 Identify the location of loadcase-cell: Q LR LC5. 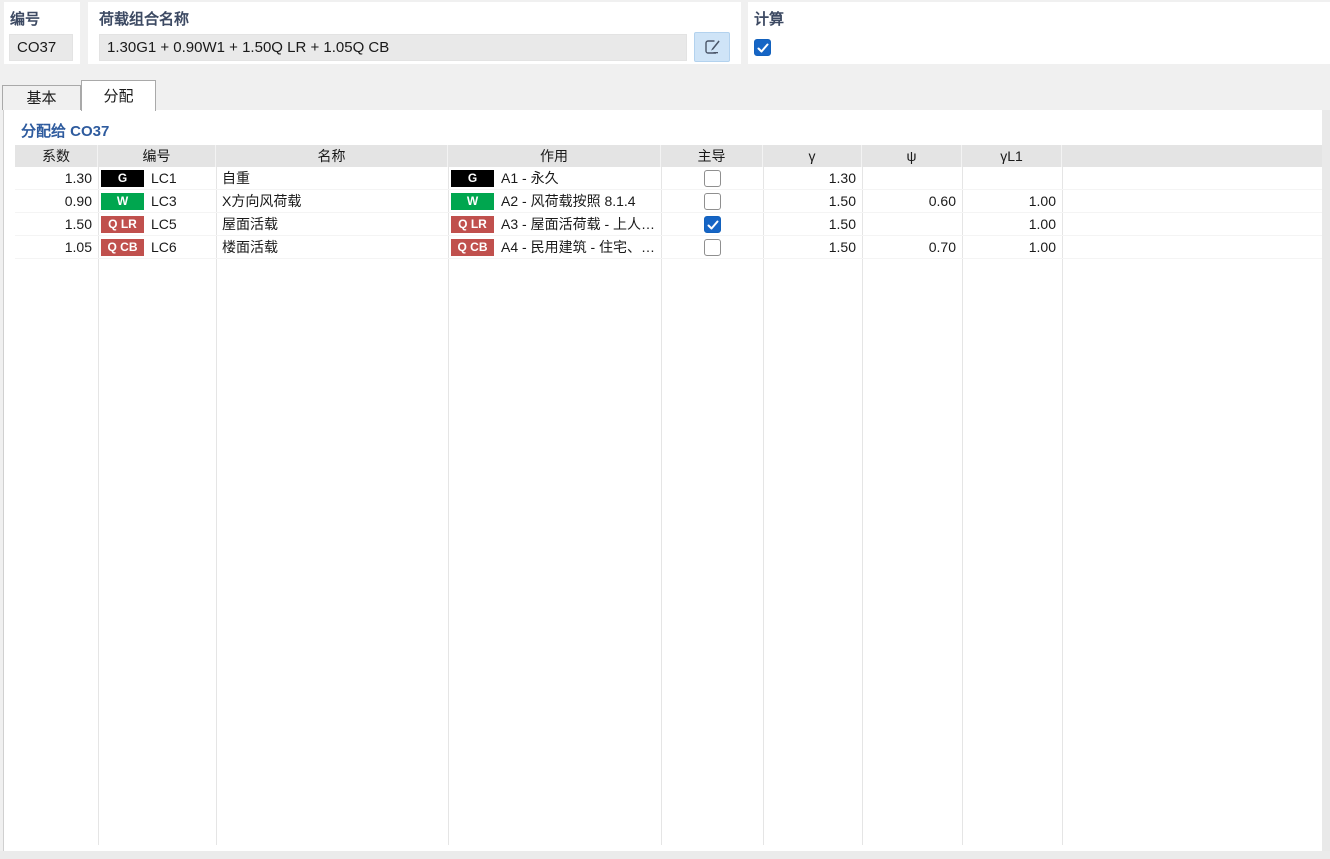
(157, 224).